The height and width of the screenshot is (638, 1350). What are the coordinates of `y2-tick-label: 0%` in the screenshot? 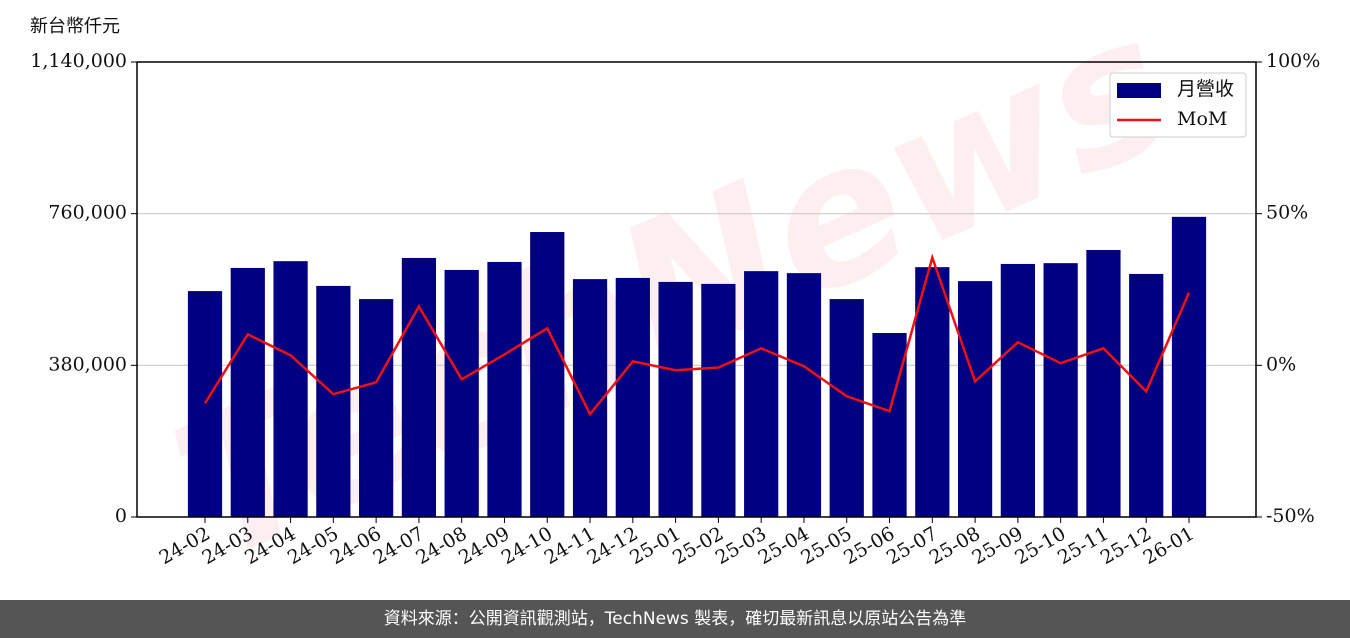 It's located at (1281, 364).